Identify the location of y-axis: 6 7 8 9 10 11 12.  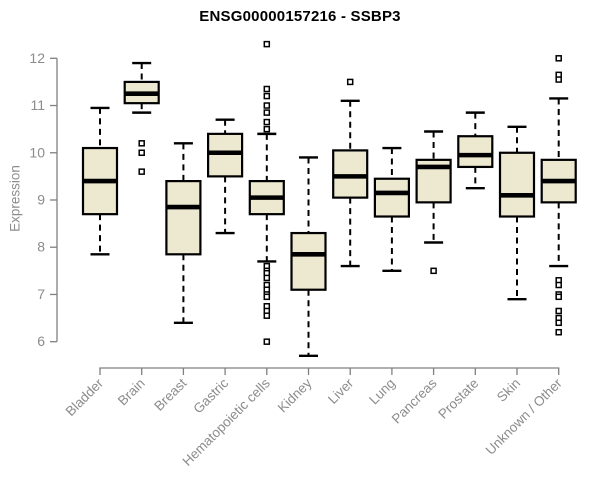
(43, 199).